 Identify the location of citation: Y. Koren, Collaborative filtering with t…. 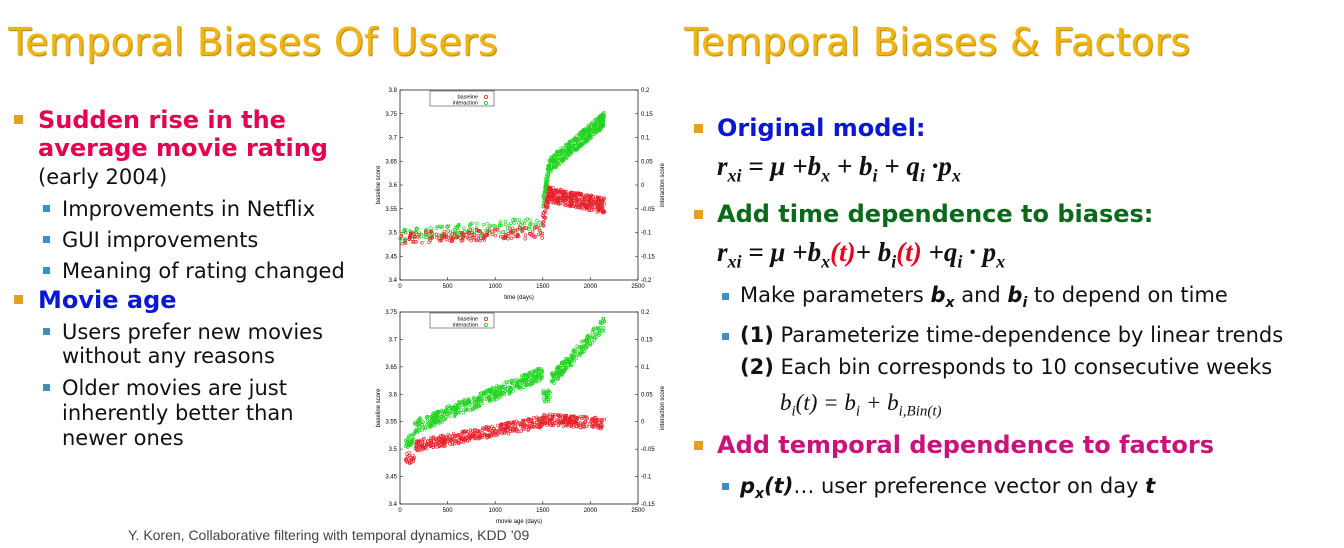
(329, 535).